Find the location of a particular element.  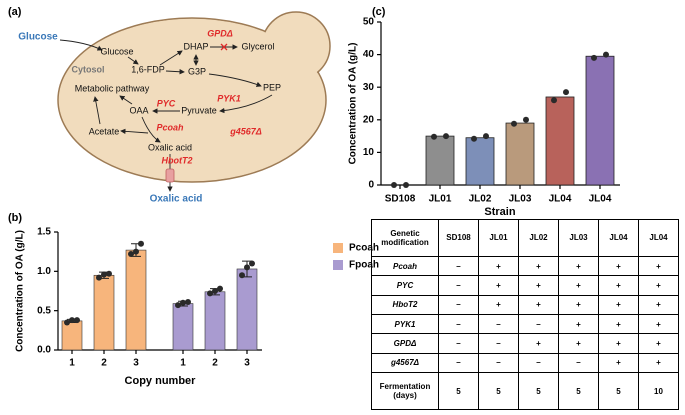

table-cell: JL02 is located at coordinates (538, 238).